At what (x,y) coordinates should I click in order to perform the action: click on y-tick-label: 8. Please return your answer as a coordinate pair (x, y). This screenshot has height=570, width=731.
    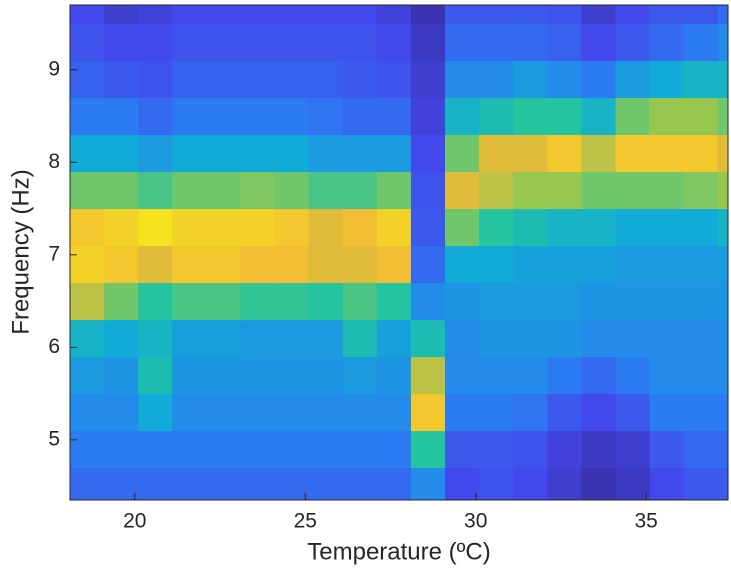
    Looking at the image, I should click on (54, 161).